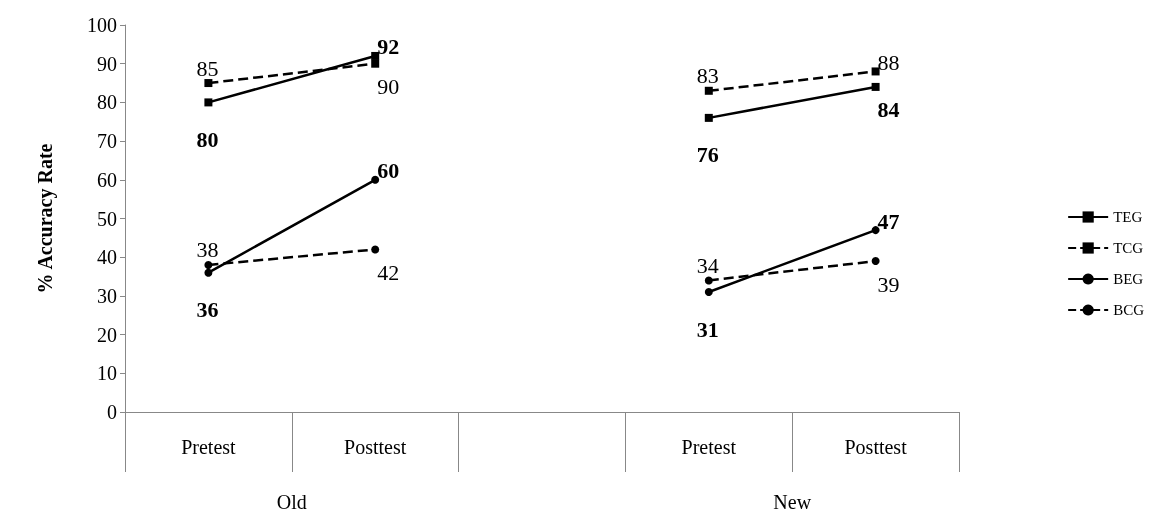 Image resolution: width=1159 pixels, height=527 pixels. Describe the element at coordinates (291, 502) in the screenshot. I see `text: Old` at that location.